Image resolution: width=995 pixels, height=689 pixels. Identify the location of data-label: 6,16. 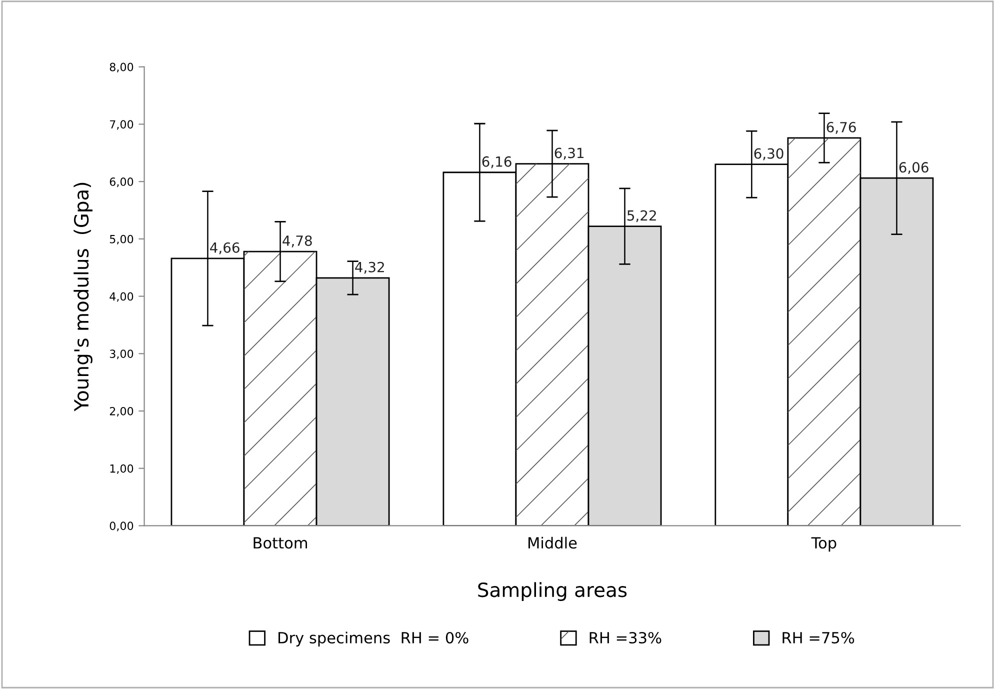
(497, 162).